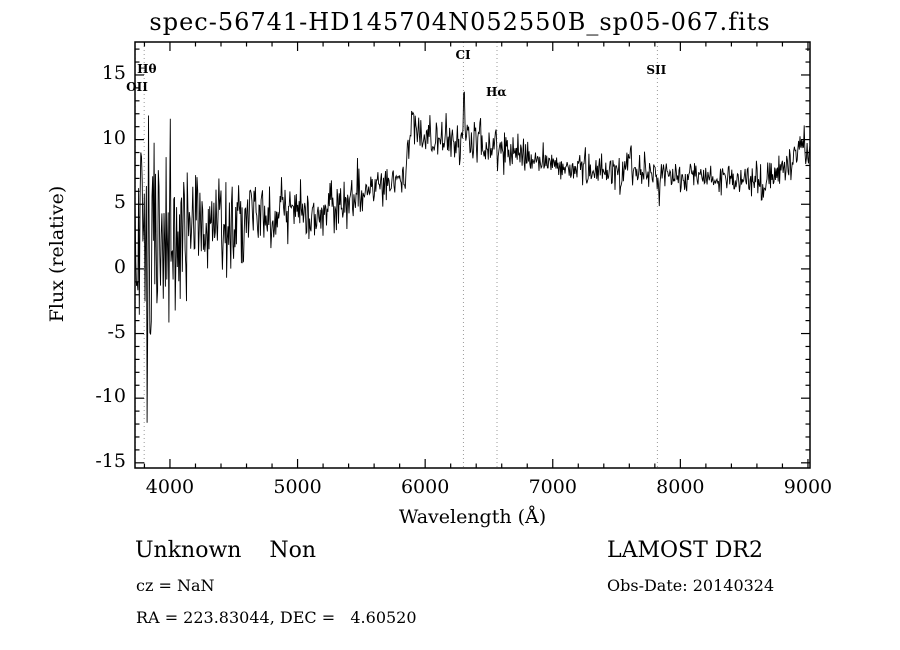 Image resolution: width=900 pixels, height=650 pixels. Describe the element at coordinates (808, 487) in the screenshot. I see `x-tick-label: 9000` at that location.